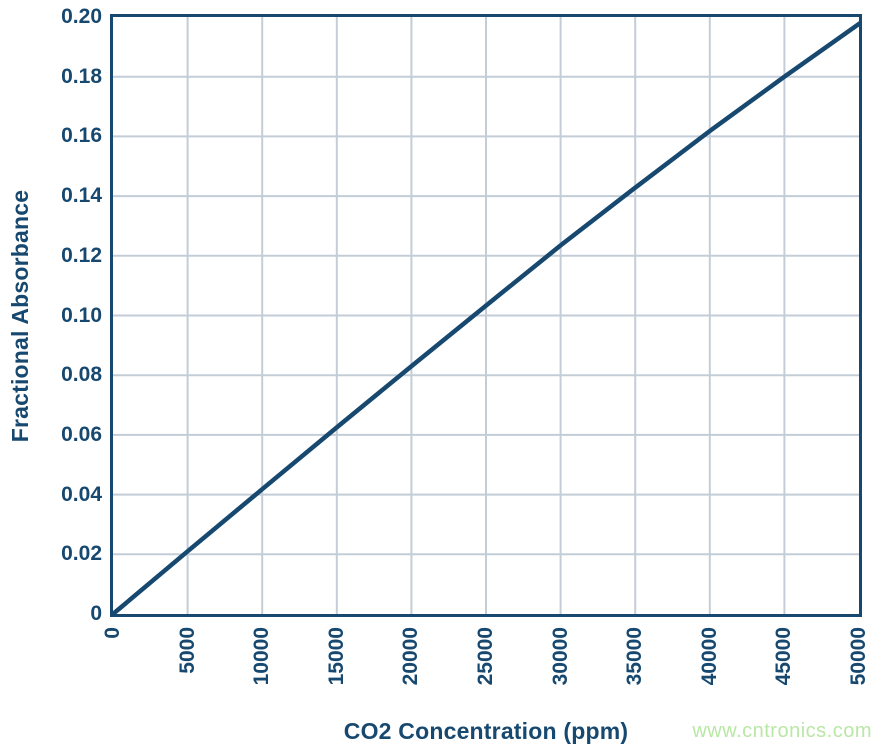 Image resolution: width=885 pixels, height=753 pixels. I want to click on x-tick-label: 35000, so click(635, 656).